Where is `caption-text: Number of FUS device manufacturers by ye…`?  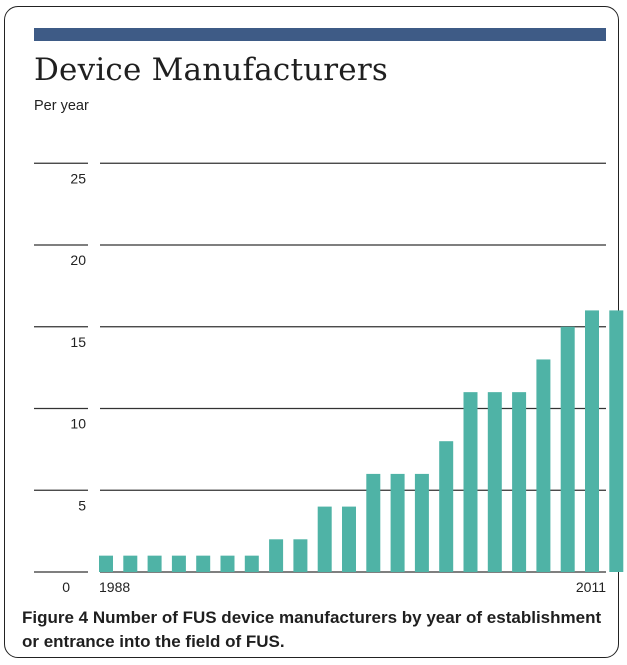 caption-text: Number of FUS device manufacturers by ye… is located at coordinates (312, 629).